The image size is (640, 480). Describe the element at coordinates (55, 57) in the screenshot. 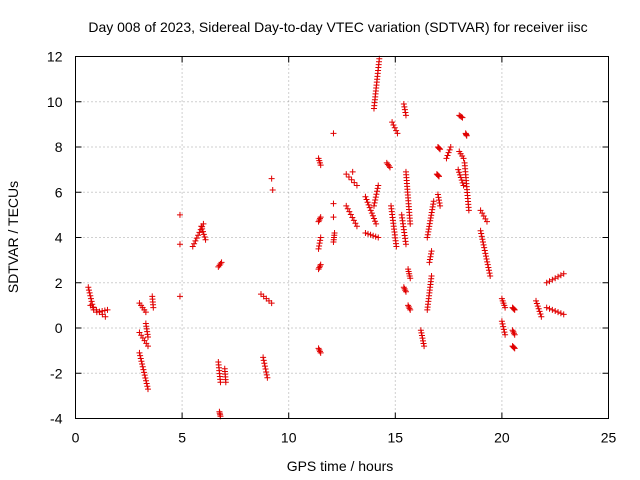

I see `y-tick-label: 12` at that location.